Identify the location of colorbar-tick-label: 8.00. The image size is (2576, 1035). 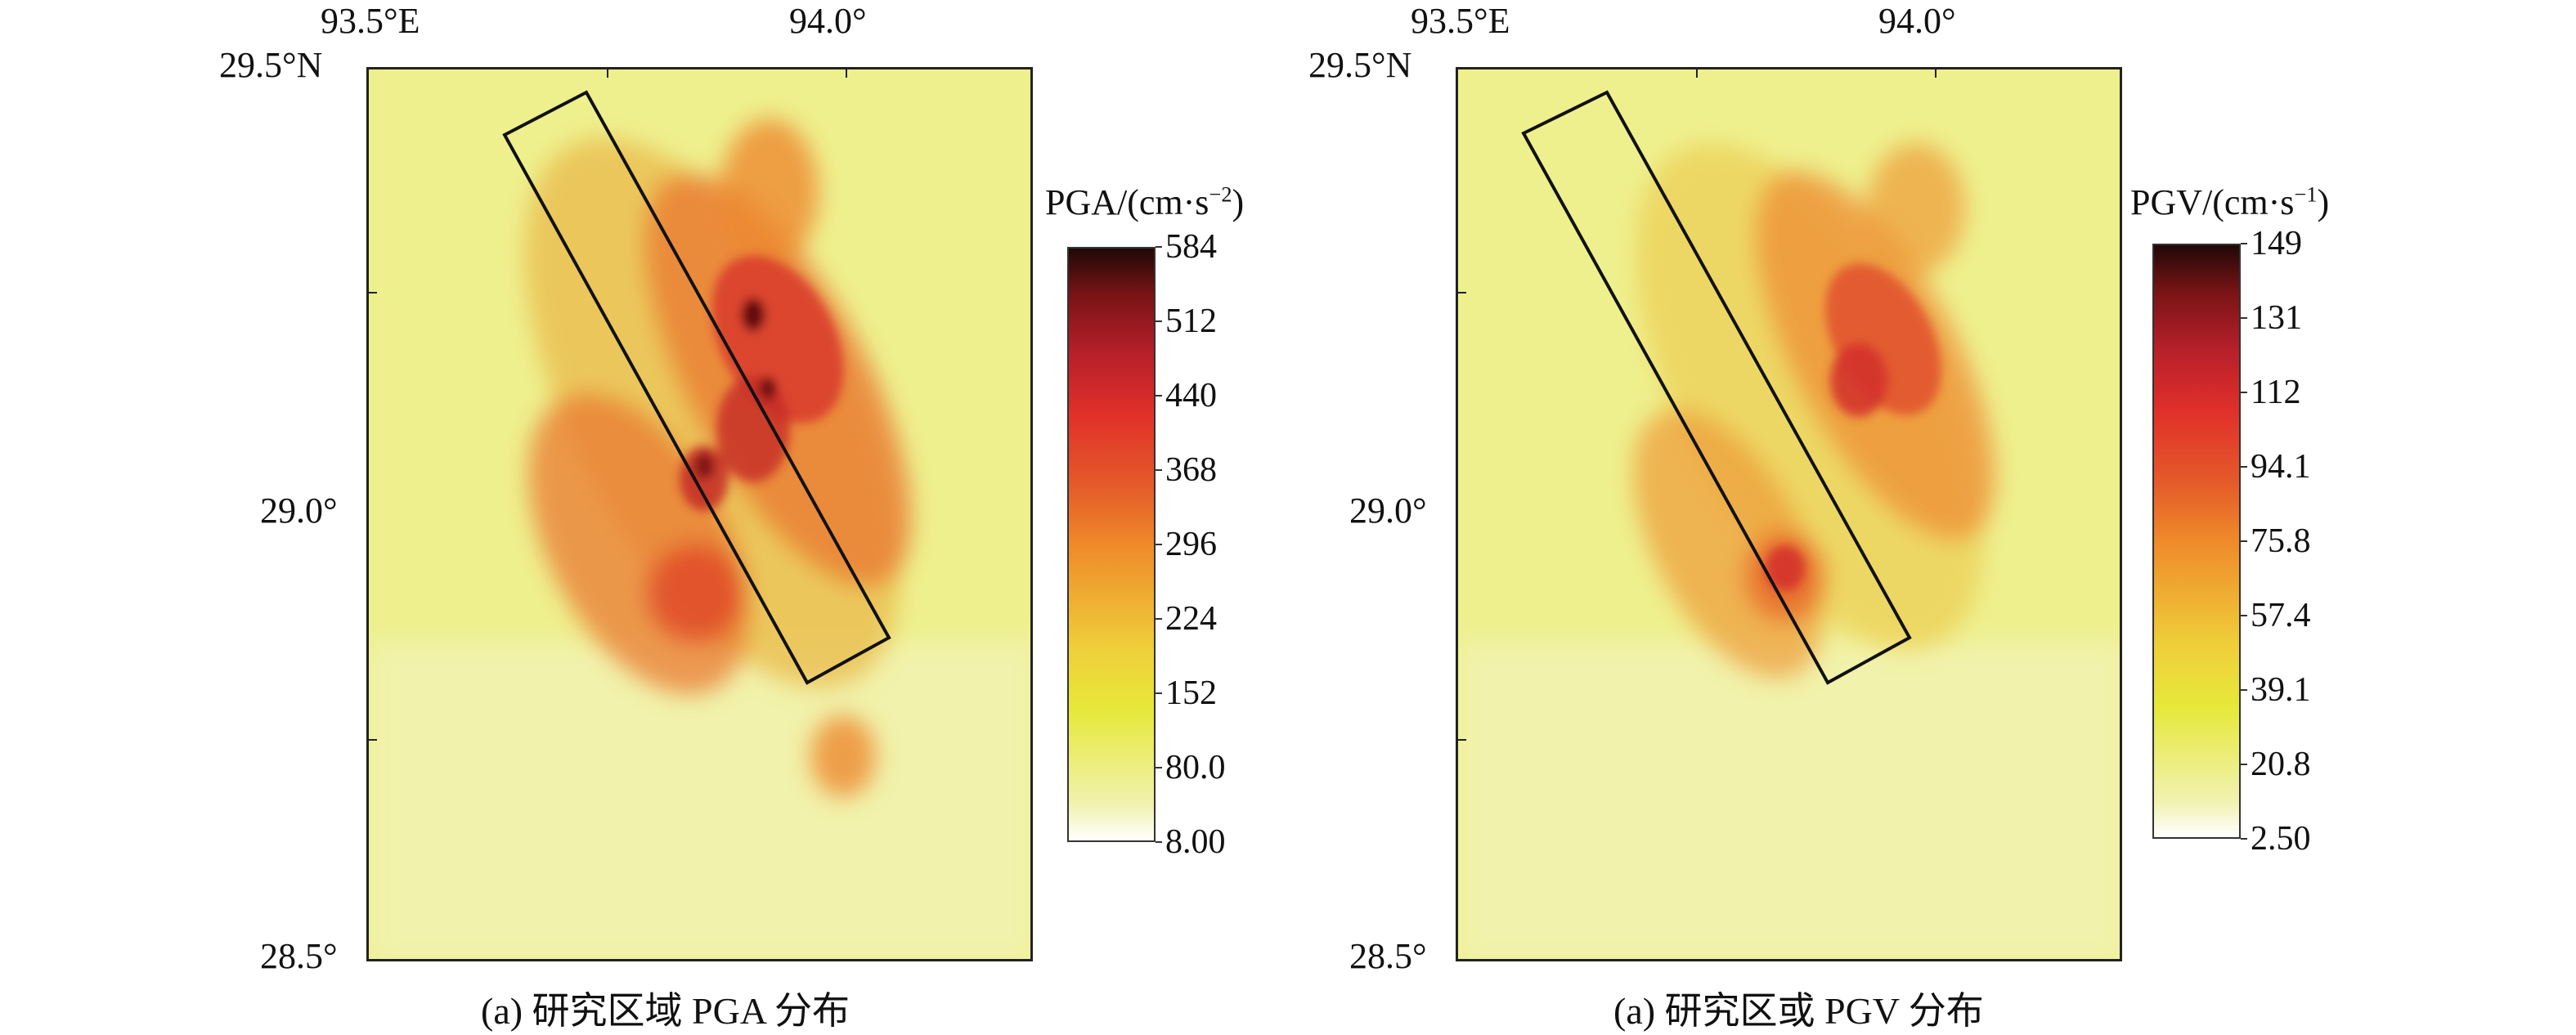
(1195, 842).